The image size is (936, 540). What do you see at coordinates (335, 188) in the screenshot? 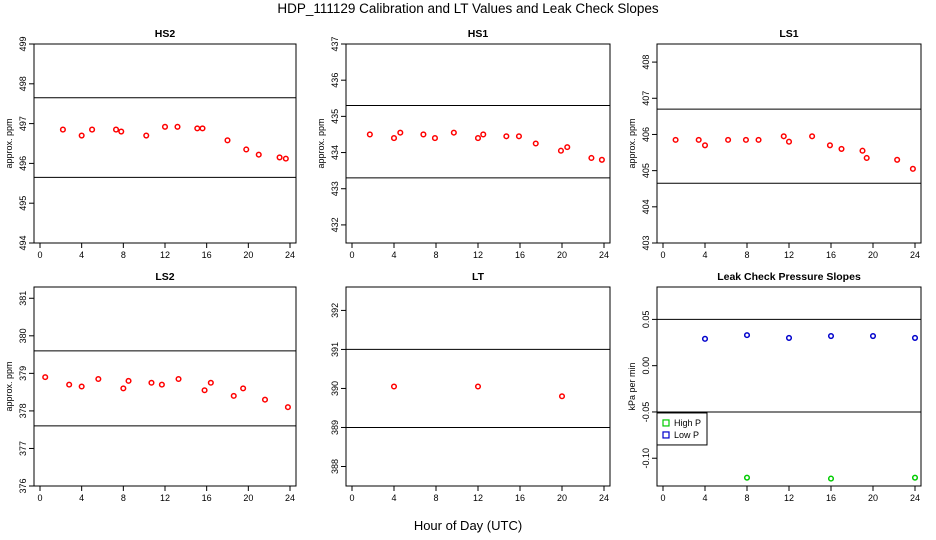
I see `y-tick-label: 433` at bounding box center [335, 188].